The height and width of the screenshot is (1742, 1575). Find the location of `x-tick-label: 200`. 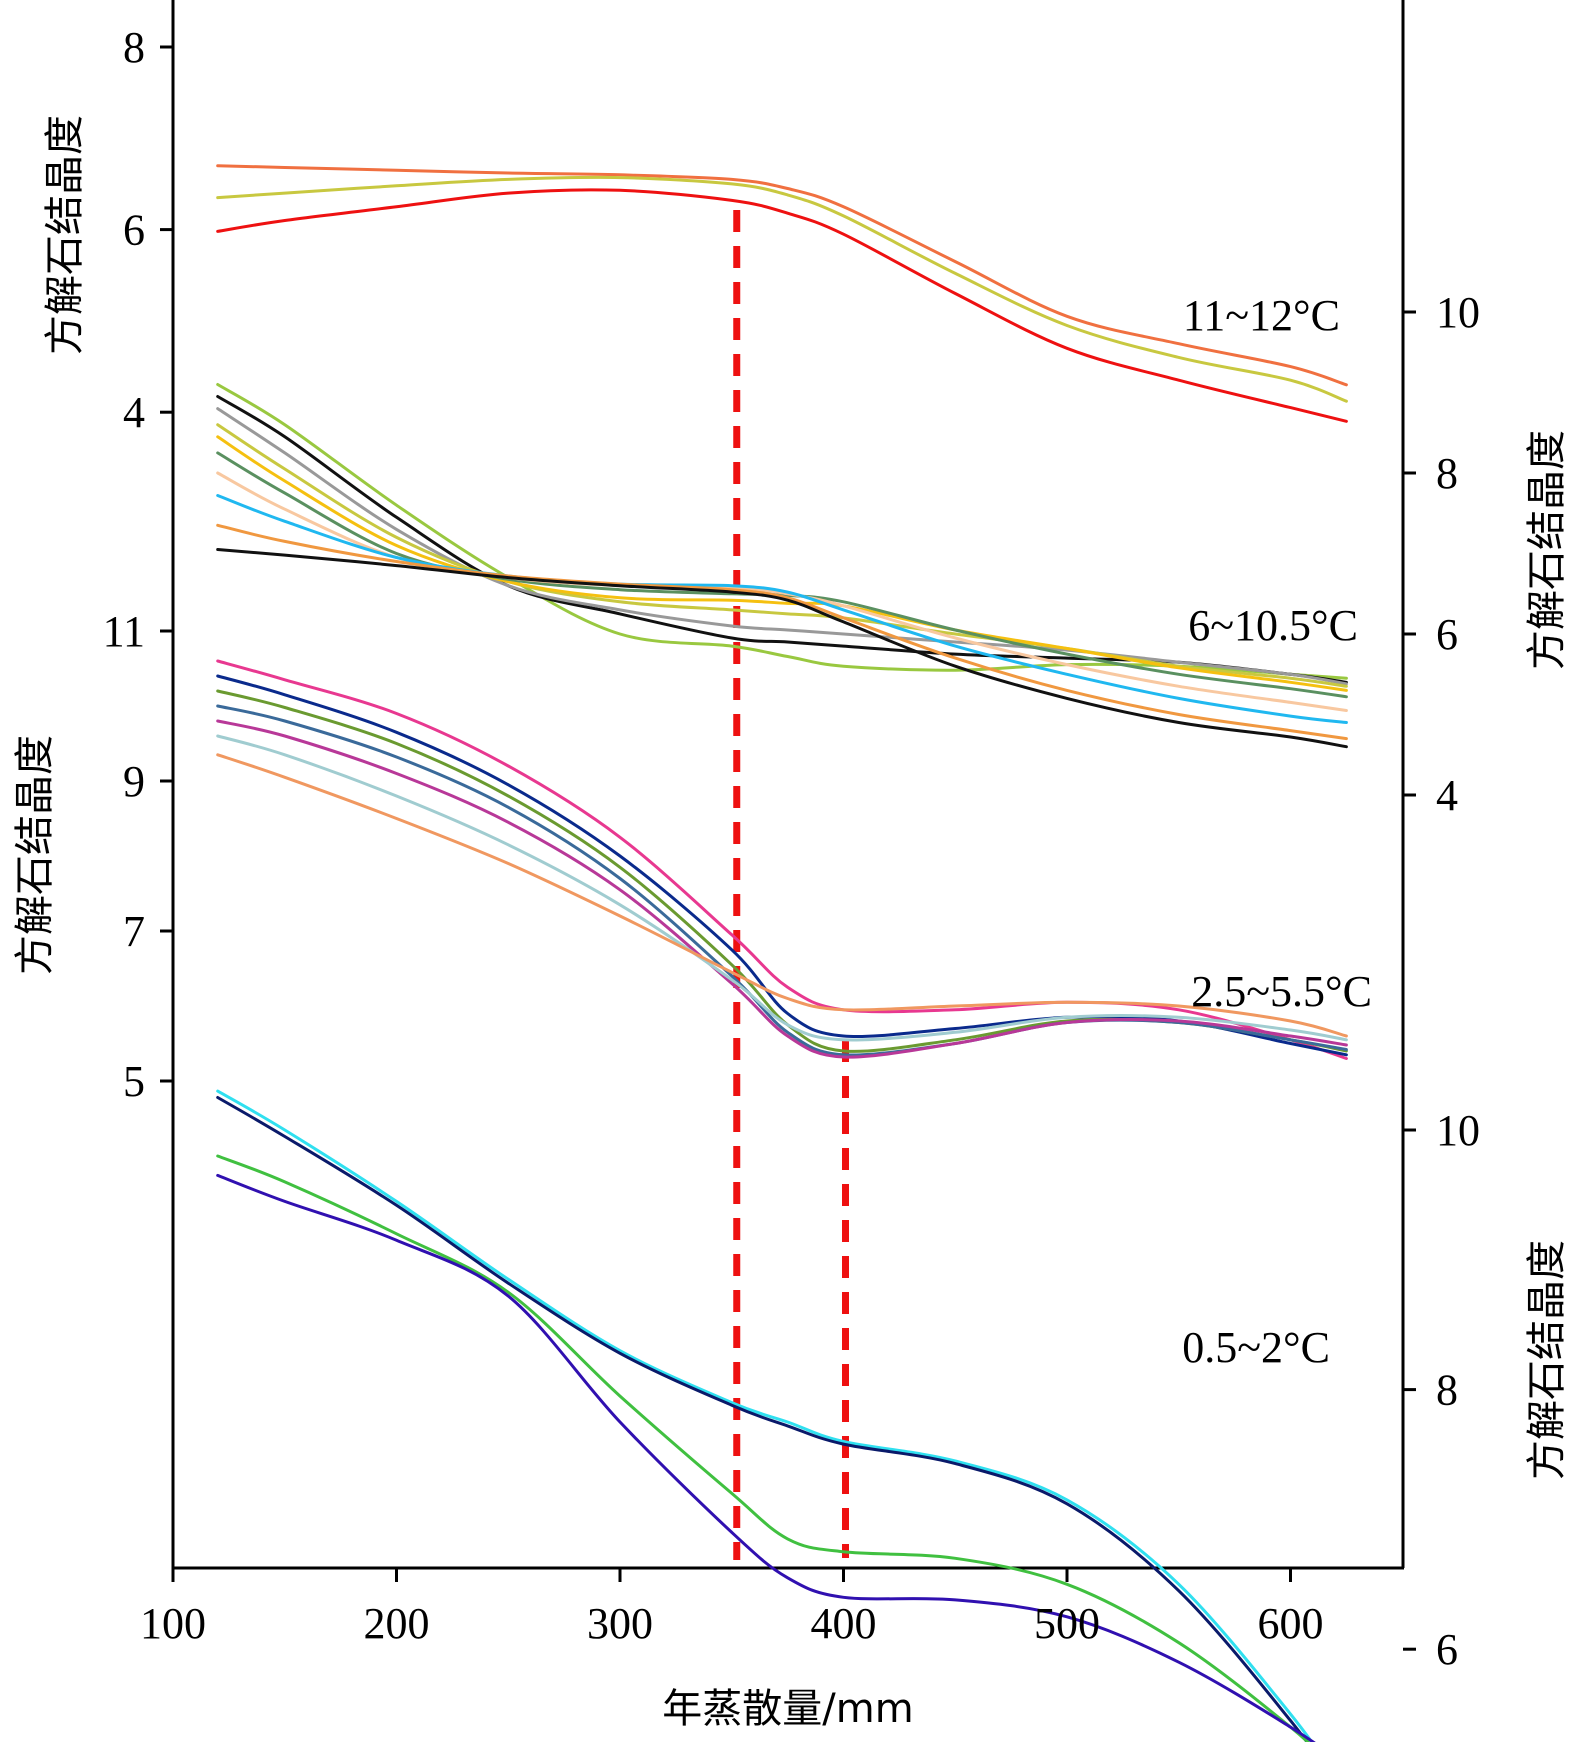

x-tick-label: 200 is located at coordinates (397, 1623).